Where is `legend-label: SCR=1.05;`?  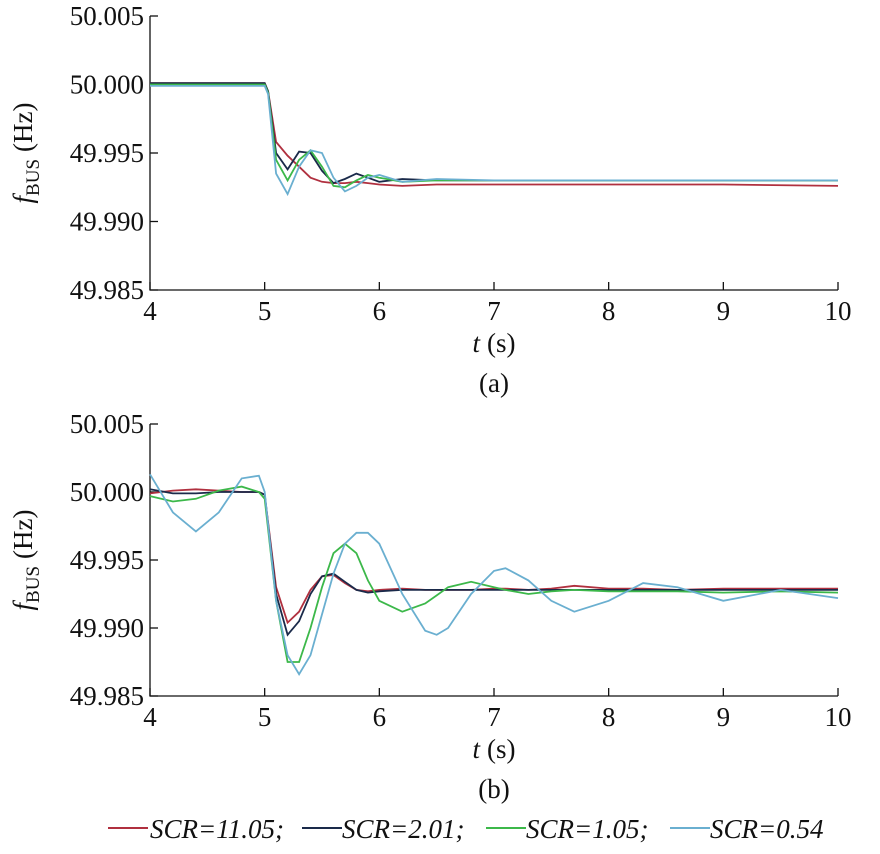 legend-label: SCR=1.05; is located at coordinates (587, 829).